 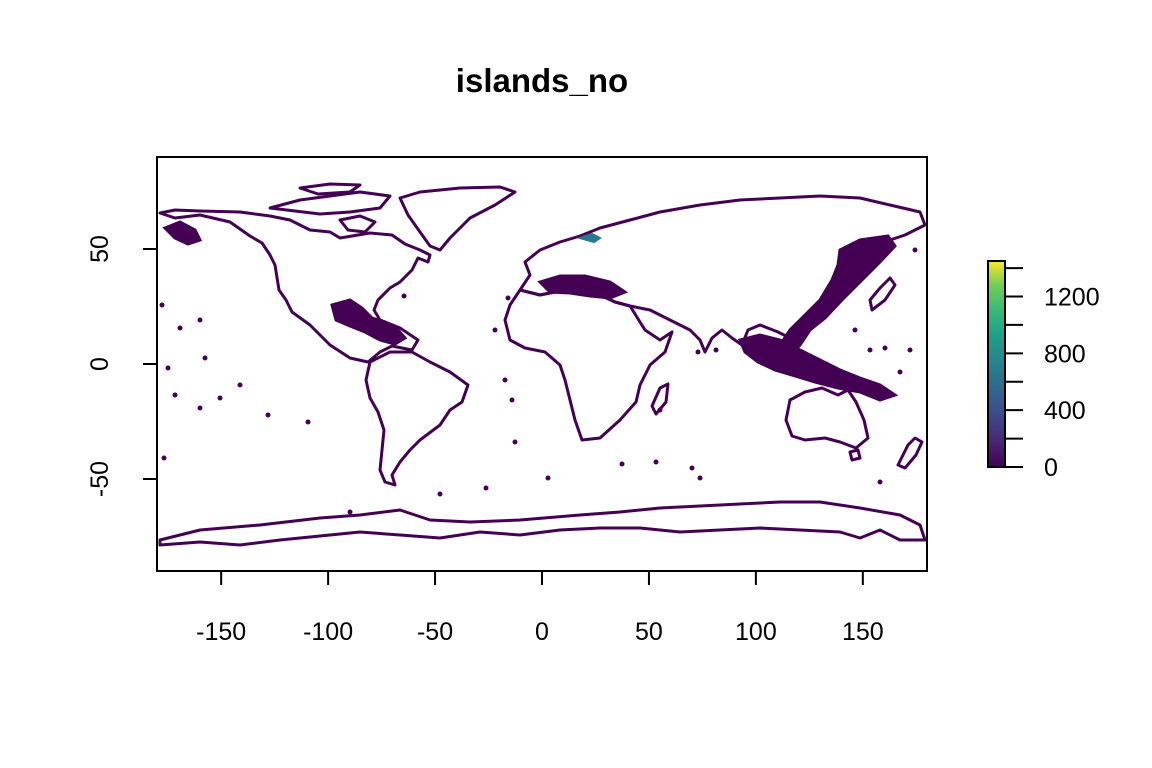 I want to click on arctic-islands, so click(x=330, y=208).